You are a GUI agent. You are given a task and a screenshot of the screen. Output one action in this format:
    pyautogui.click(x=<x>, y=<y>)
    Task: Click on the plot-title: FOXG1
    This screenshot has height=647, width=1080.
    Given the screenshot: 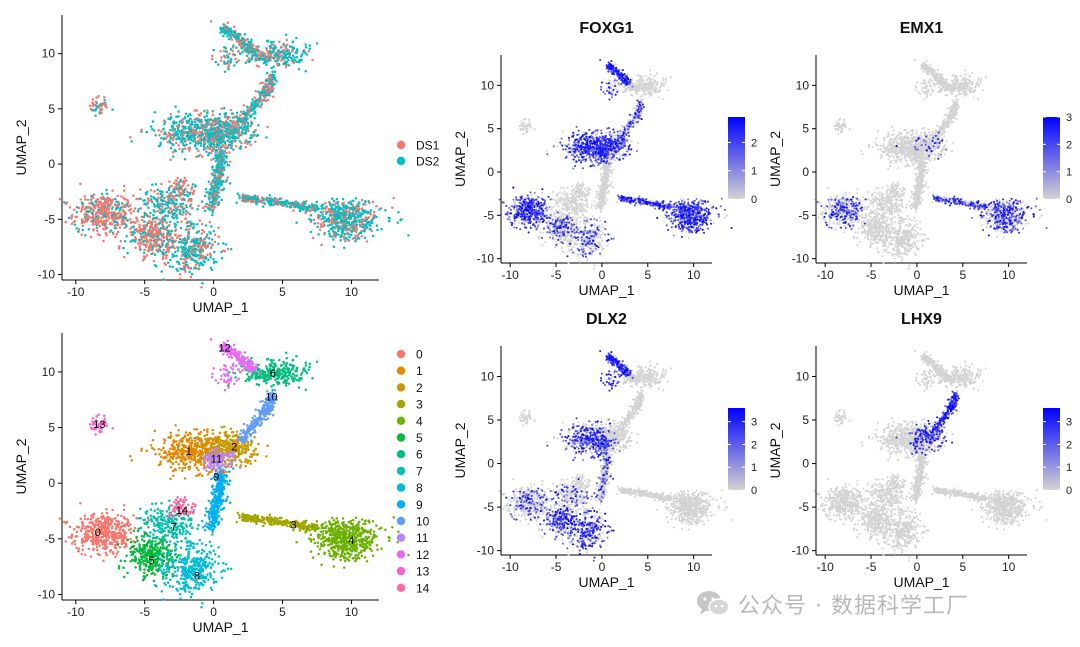 What is the action you would take?
    pyautogui.click(x=606, y=28)
    